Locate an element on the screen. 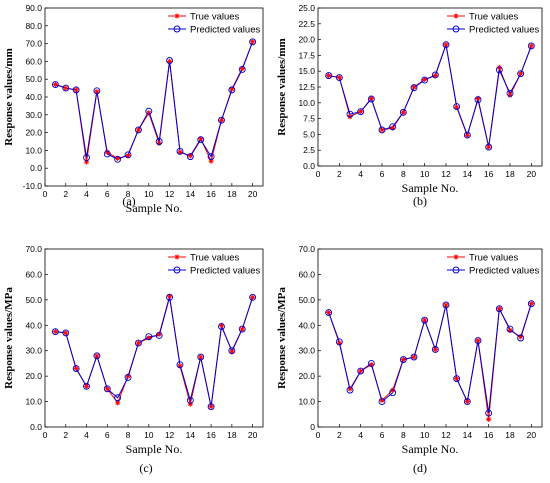 The width and height of the screenshot is (550, 483). x-tick-label: 4 is located at coordinates (86, 194).